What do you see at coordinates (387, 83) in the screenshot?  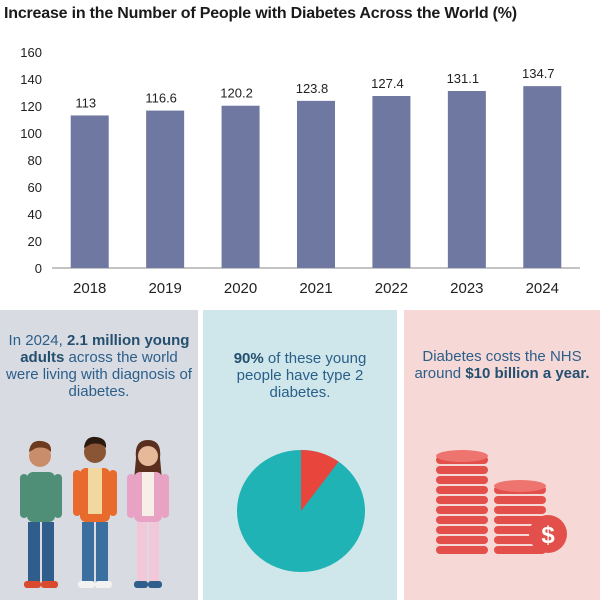 I see `bar-value-label: 127.4` at bounding box center [387, 83].